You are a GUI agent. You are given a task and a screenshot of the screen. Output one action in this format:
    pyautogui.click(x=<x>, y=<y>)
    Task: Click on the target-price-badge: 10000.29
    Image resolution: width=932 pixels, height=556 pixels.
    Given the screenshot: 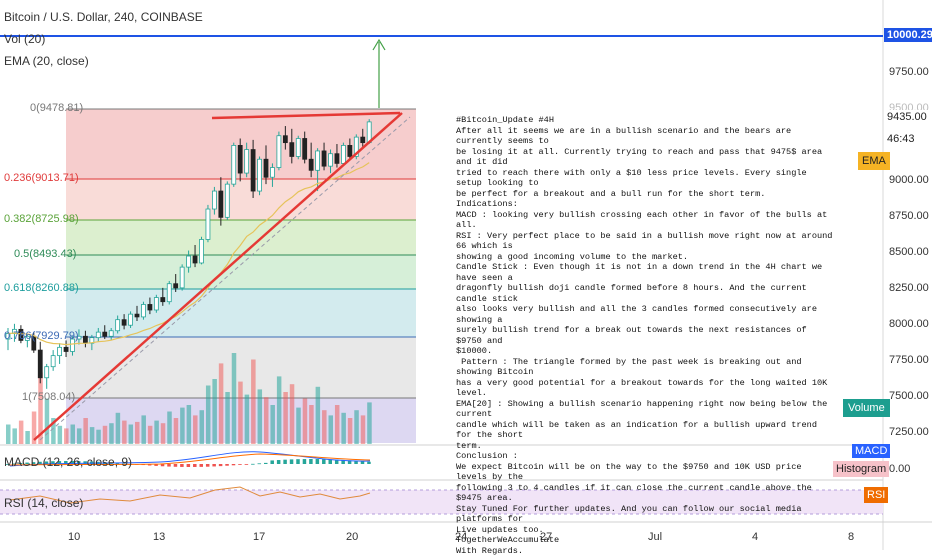 What is the action you would take?
    pyautogui.click(x=908, y=35)
    